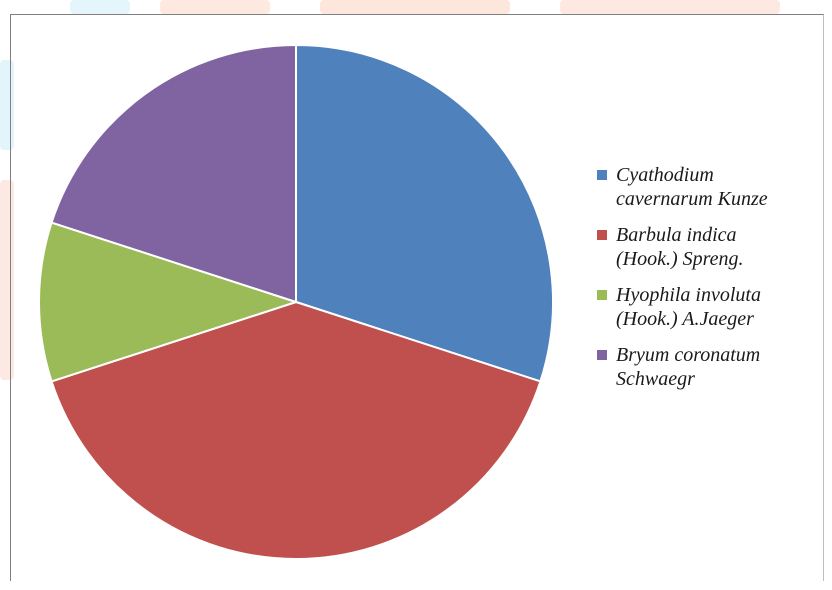  What do you see at coordinates (709, 367) in the screenshot?
I see `legend-item-bryum: Bryum coronatum Schwaegr` at bounding box center [709, 367].